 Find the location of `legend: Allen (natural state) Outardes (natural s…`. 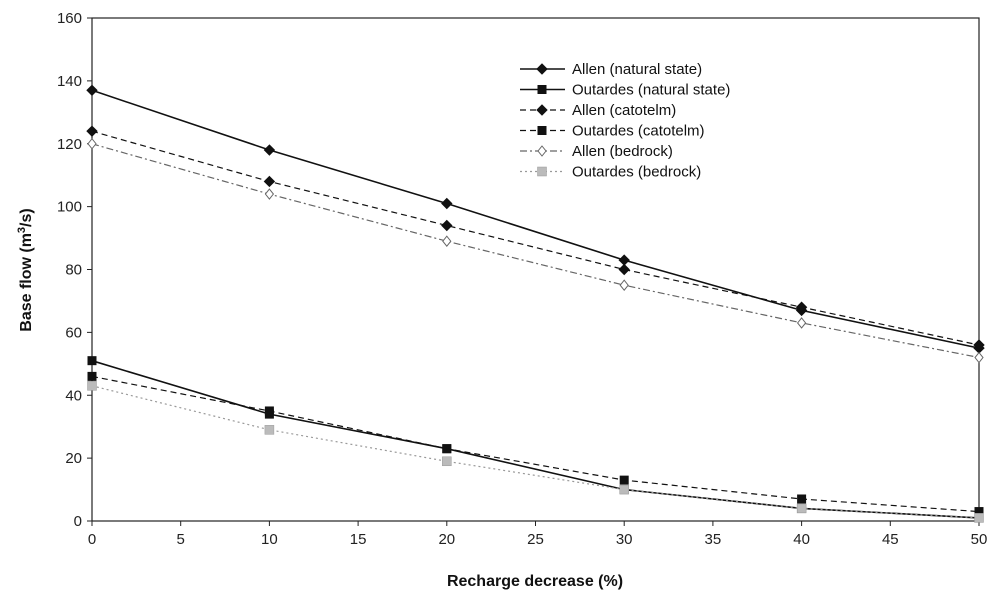

legend: Allen (natural state) Outardes (natural s… is located at coordinates (625, 121).